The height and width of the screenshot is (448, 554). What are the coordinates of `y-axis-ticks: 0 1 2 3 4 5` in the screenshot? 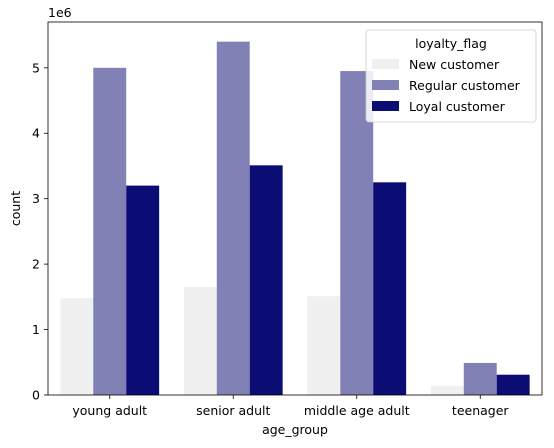 It's located at (40, 231).